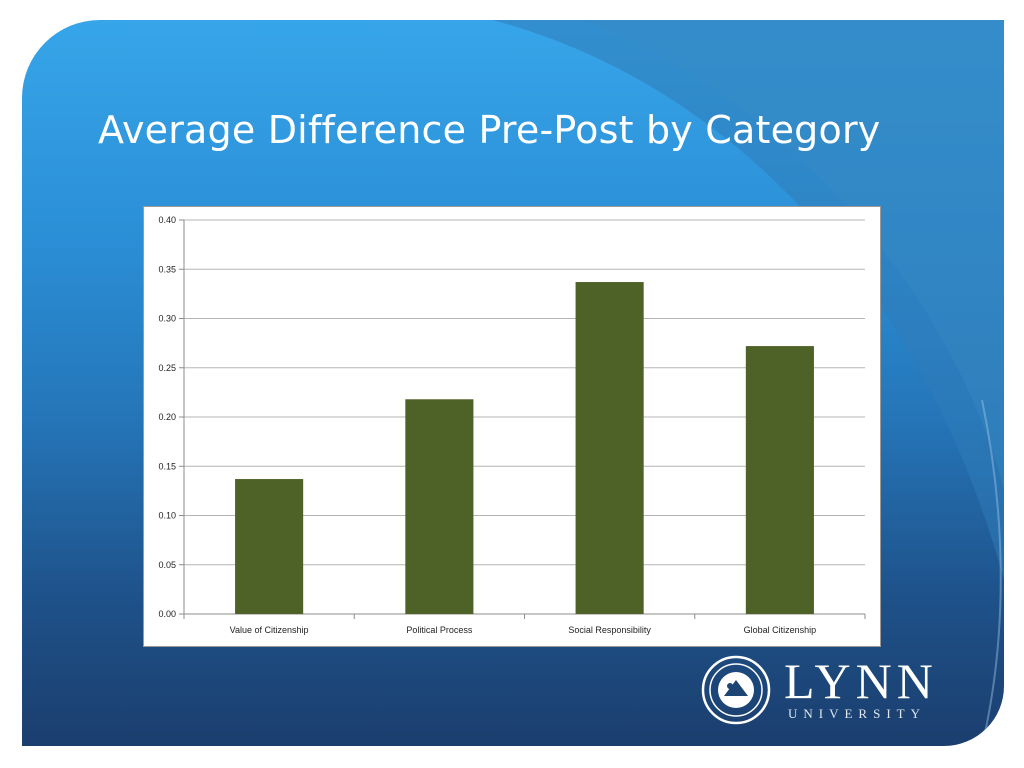  What do you see at coordinates (167, 466) in the screenshot?
I see `y-tick-label: 0.15` at bounding box center [167, 466].